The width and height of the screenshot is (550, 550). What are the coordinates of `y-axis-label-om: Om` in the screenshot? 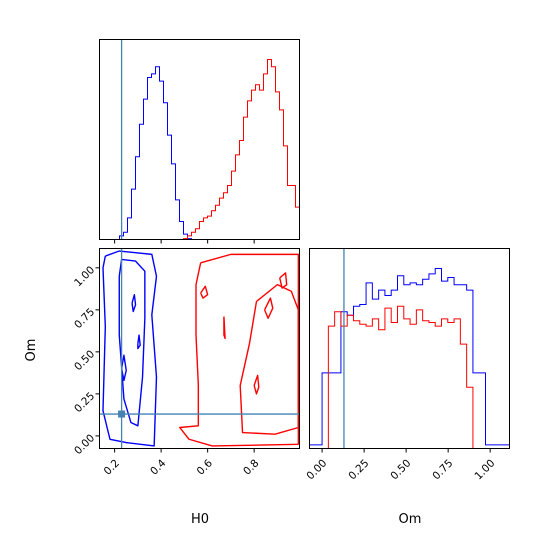 It's located at (31, 350).